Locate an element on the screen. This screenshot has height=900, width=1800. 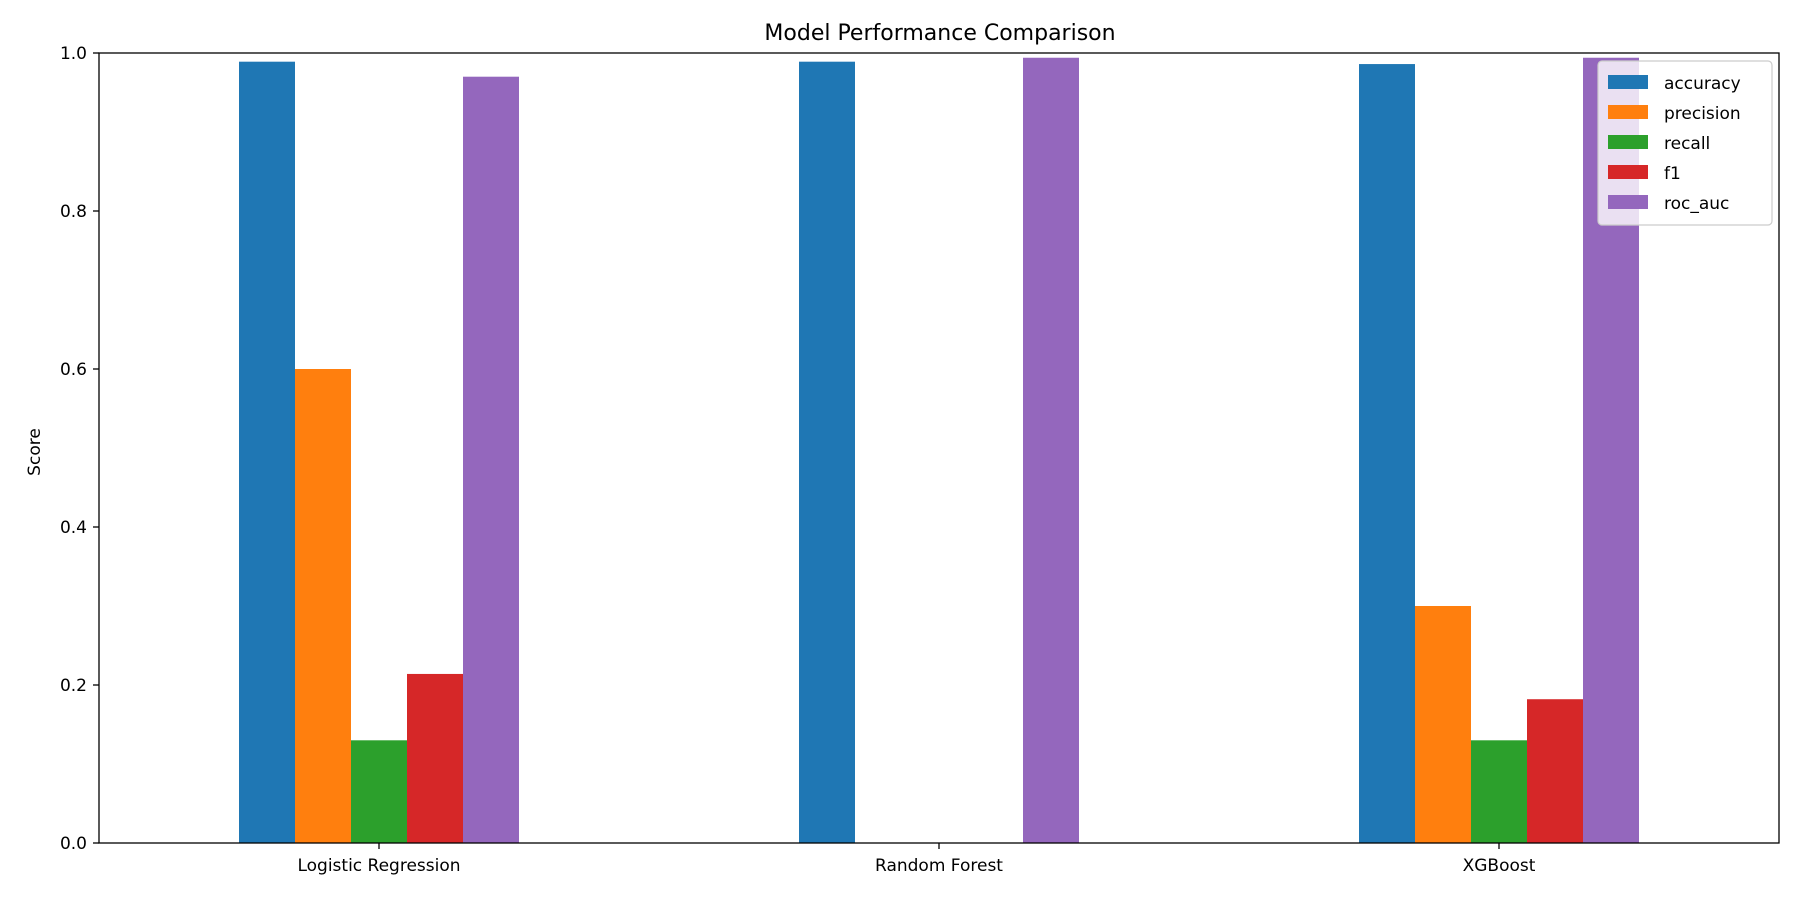
x-axis: Logistic Regression Random Forest XGBoost is located at coordinates (916, 859).